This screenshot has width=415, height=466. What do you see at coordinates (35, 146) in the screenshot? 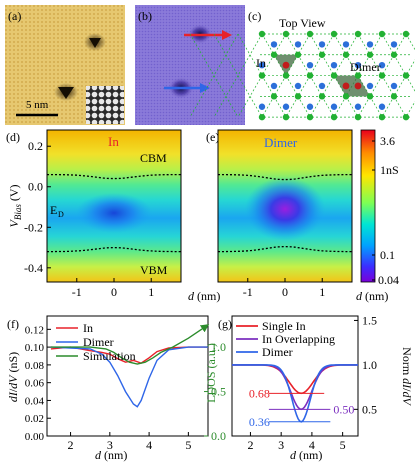
I see `y-tick-label: 0.2` at bounding box center [35, 146].